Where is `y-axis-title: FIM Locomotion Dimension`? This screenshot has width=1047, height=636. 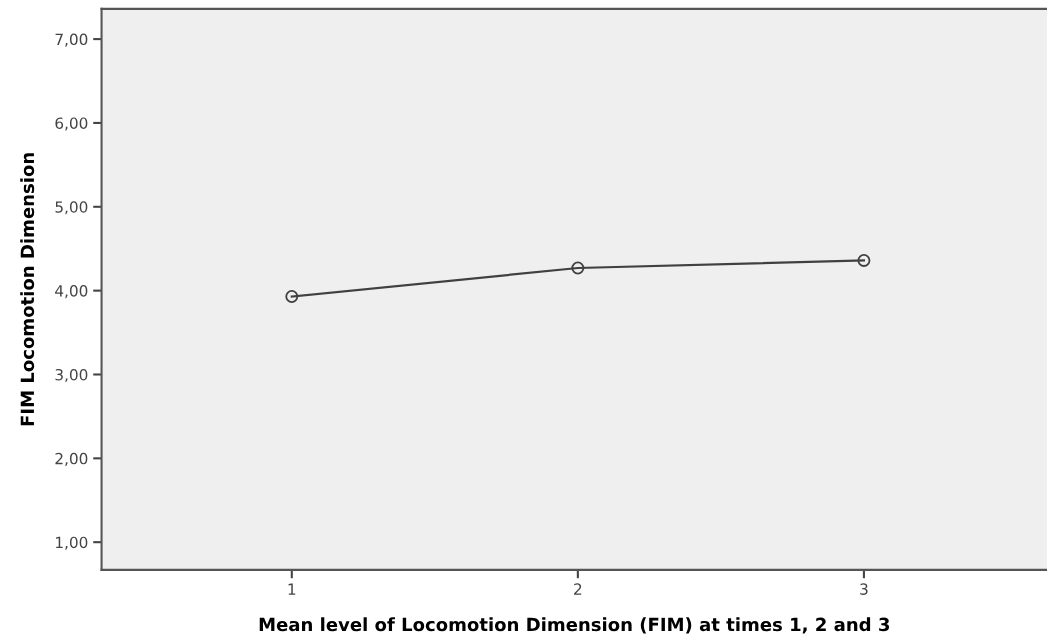
y-axis-title: FIM Locomotion Dimension is located at coordinates (27, 289).